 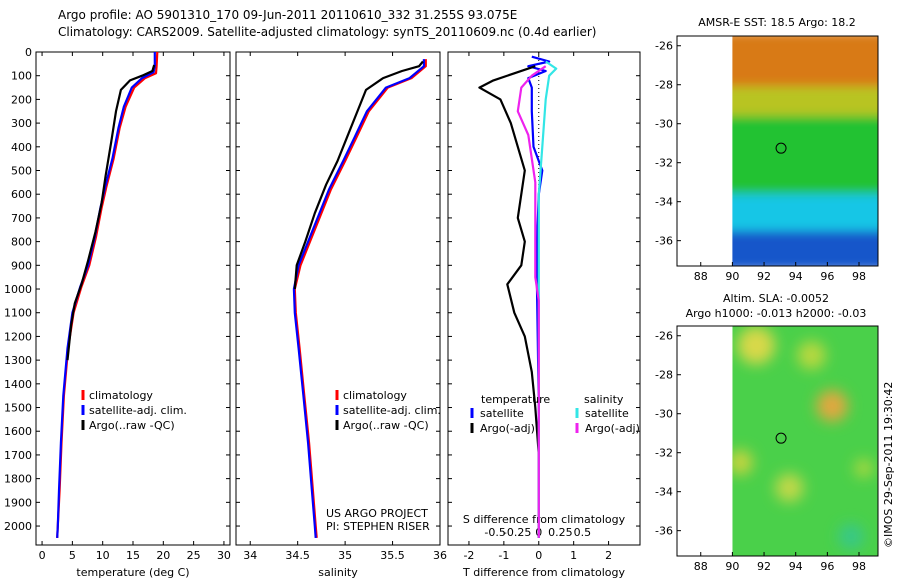 I want to click on x-tick-label: 5, so click(x=72, y=555).